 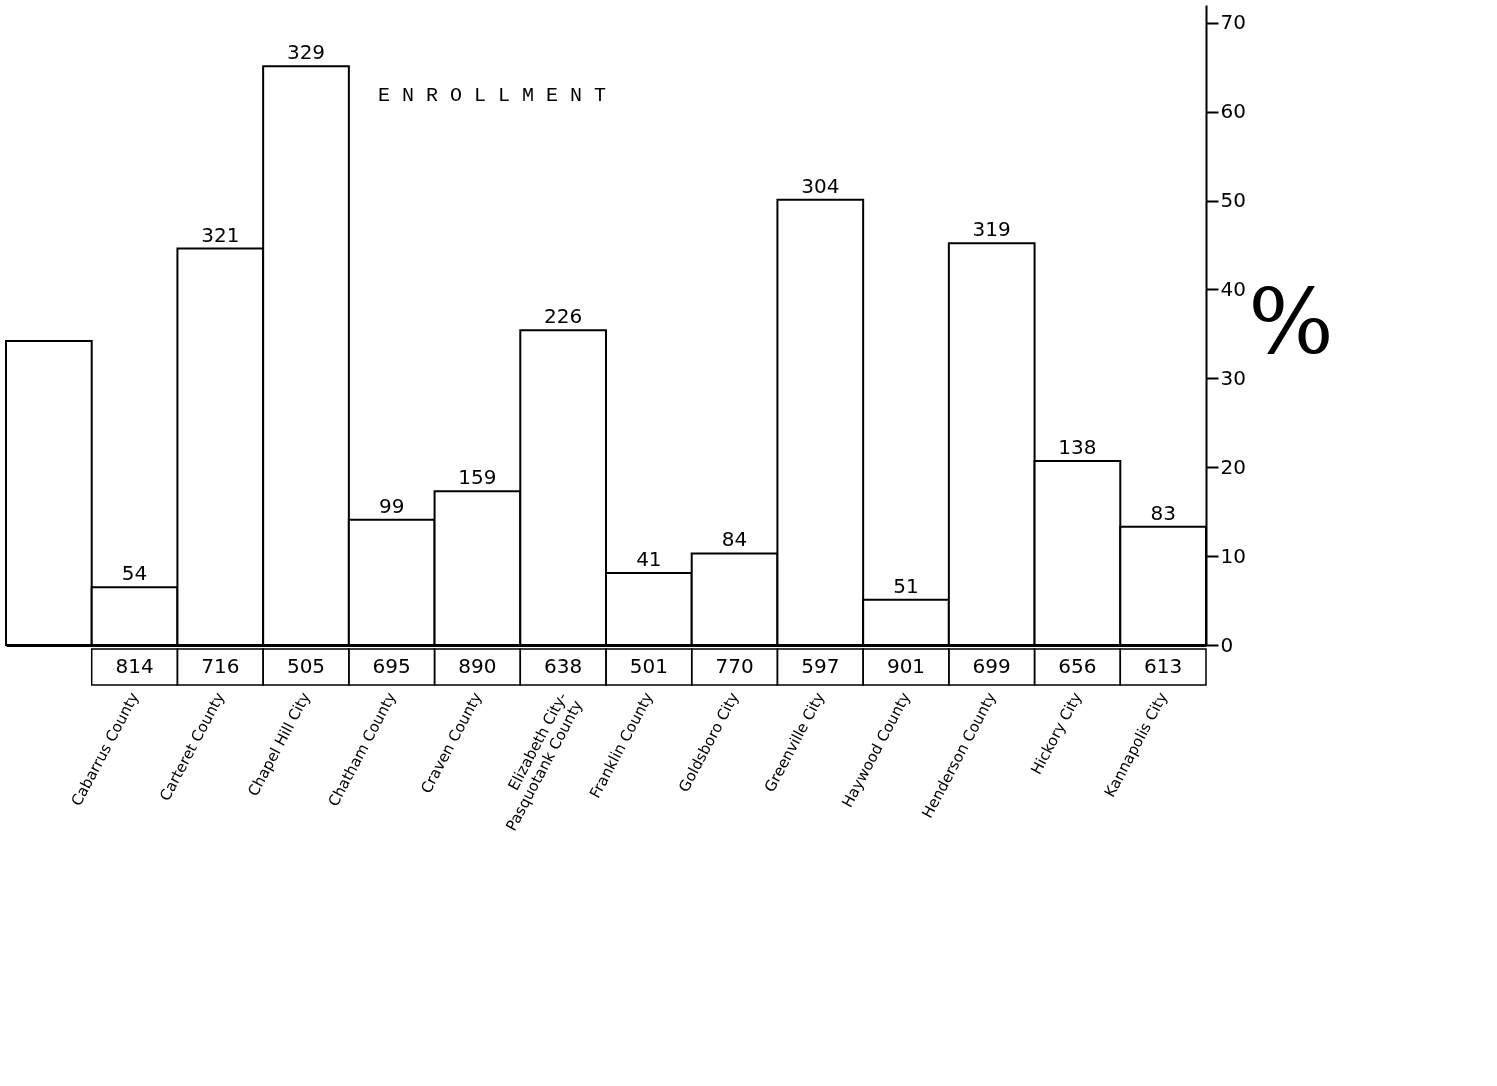 What do you see at coordinates (306, 666) in the screenshot?
I see `text: 505` at bounding box center [306, 666].